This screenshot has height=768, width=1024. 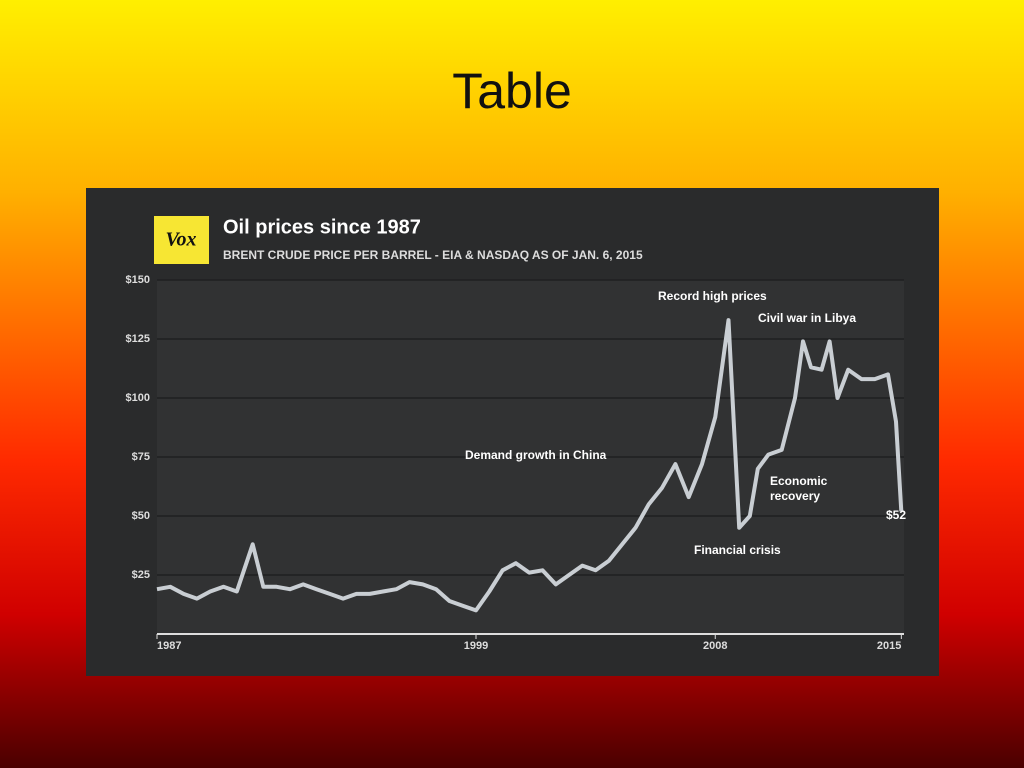 What do you see at coordinates (141, 575) in the screenshot?
I see `y-tick-label: $25` at bounding box center [141, 575].